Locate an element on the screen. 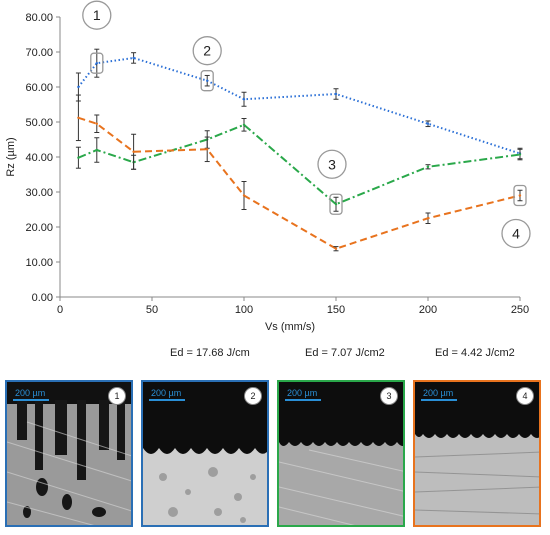 The width and height of the screenshot is (550, 535). legend-item-ed-17-68: Ed = 17.68 J/cm is located at coordinates (190, 353).